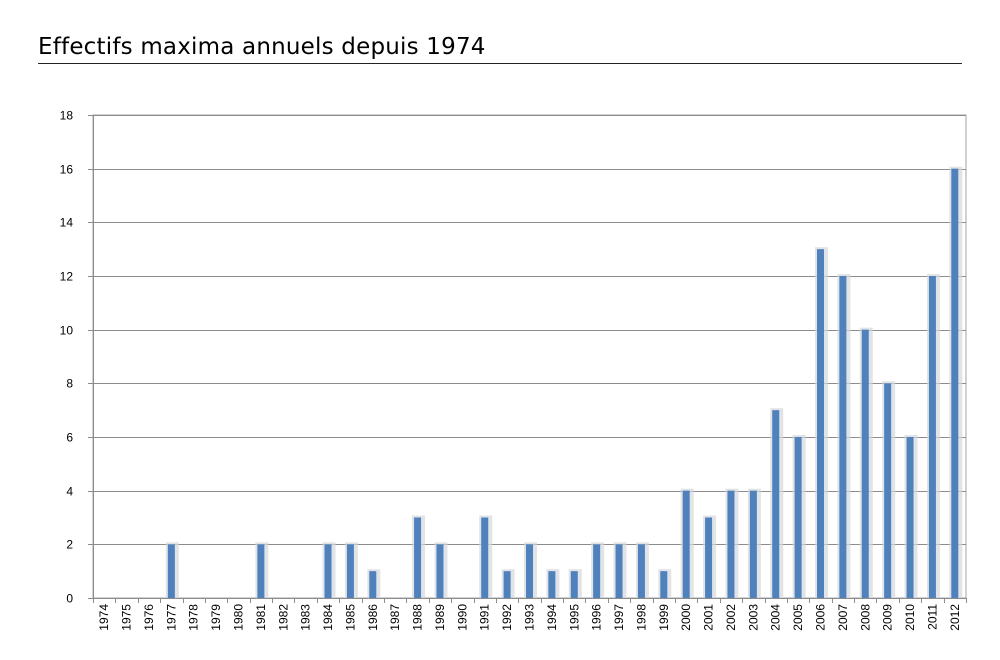 This screenshot has height=660, width=1000. What do you see at coordinates (67, 170) in the screenshot?
I see `y-tick-label: 16` at bounding box center [67, 170].